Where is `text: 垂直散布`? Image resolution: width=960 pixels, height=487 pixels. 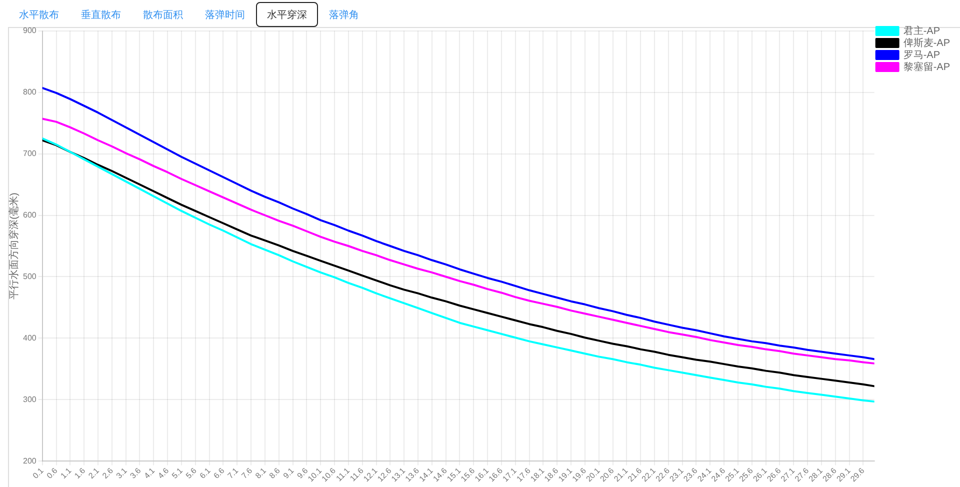
text: 垂直散布 is located at coordinates (101, 15).